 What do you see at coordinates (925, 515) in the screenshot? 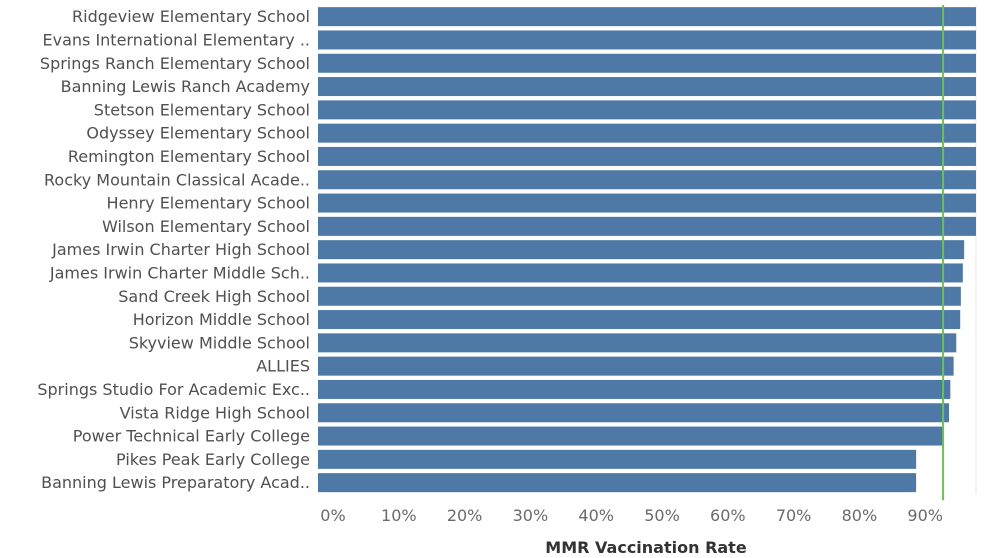
I see `x-tick-label: 90%` at bounding box center [925, 515].